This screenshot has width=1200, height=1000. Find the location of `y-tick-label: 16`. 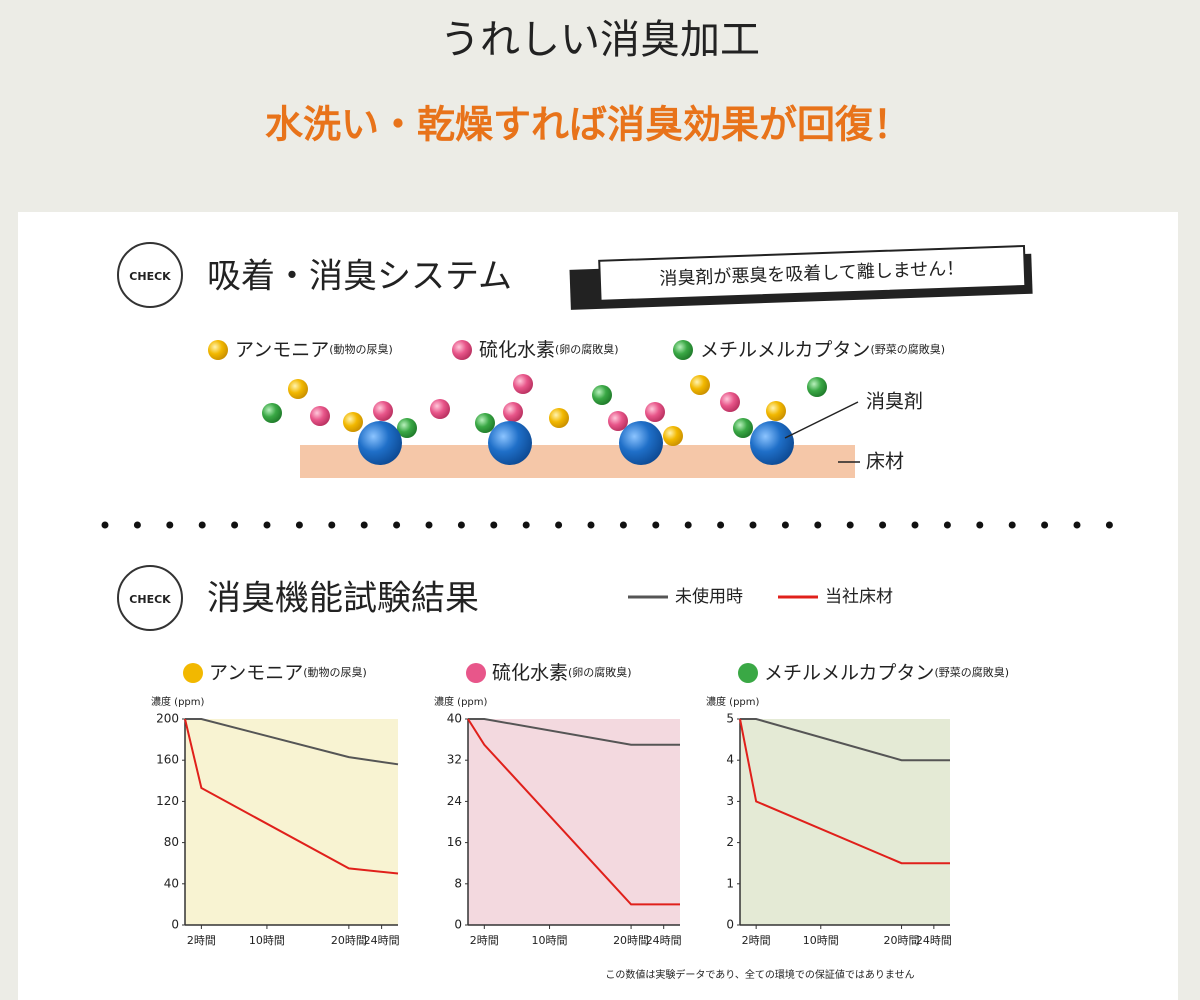

y-tick-label: 16 is located at coordinates (454, 842).